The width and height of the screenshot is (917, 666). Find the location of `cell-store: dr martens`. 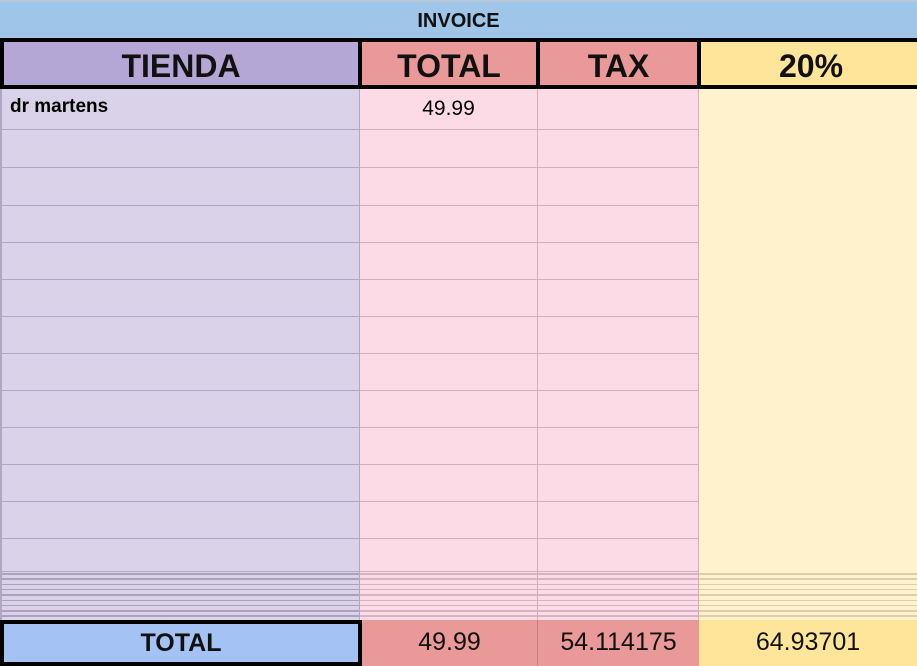

cell-store: dr martens is located at coordinates (180, 109).